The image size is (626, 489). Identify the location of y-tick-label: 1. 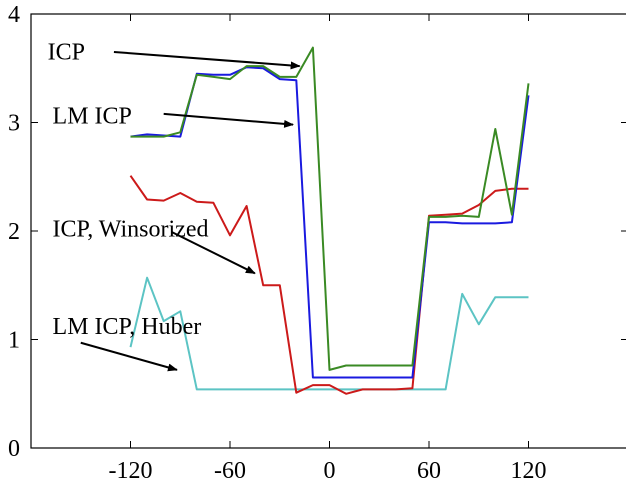
(14, 341).